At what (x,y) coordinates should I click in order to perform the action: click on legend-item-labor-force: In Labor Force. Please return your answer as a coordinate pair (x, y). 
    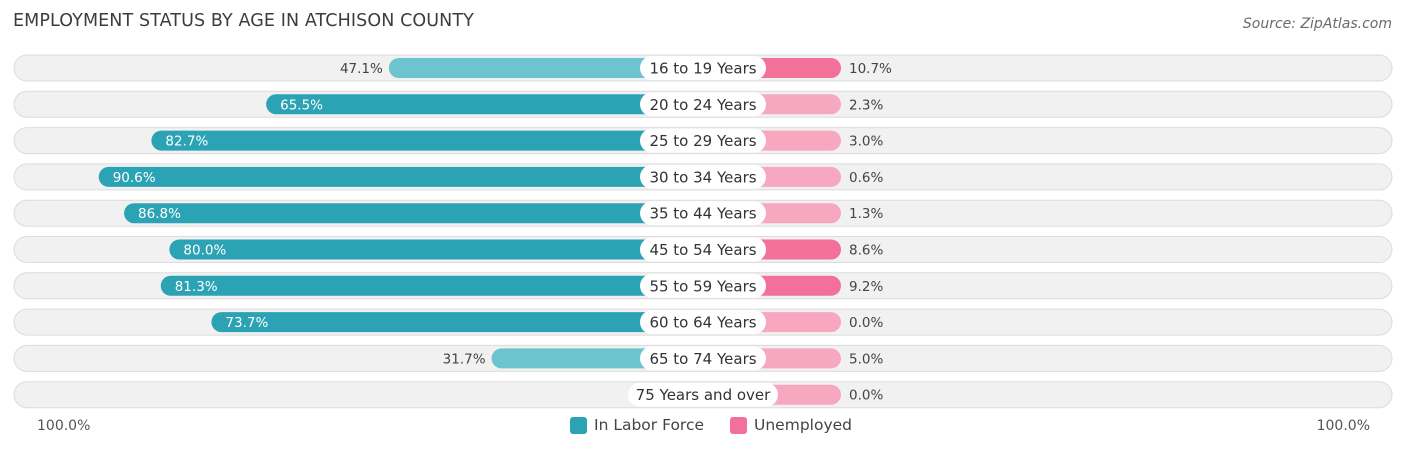
    Looking at the image, I should click on (637, 425).